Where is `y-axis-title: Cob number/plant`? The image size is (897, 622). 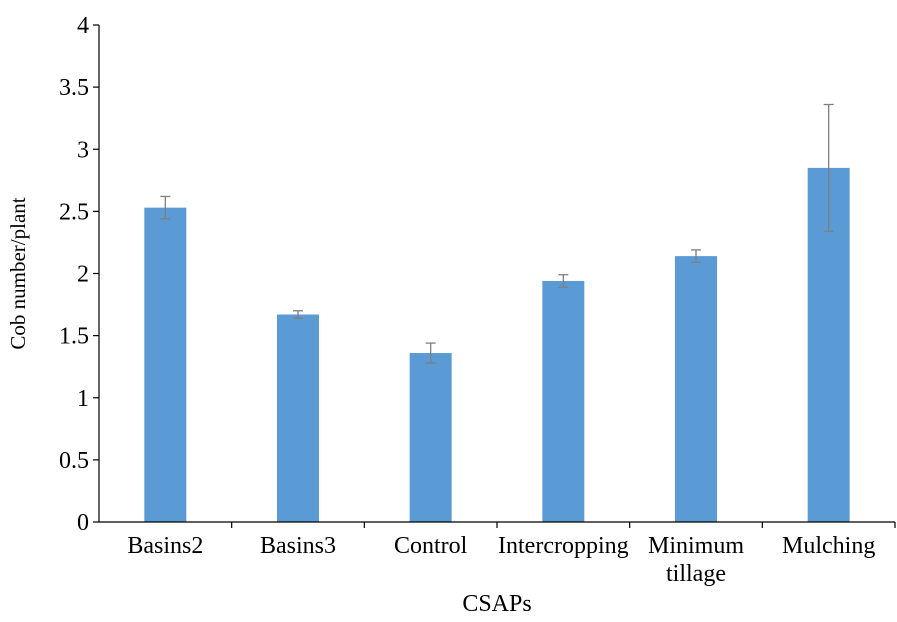 y-axis-title: Cob number/plant is located at coordinates (18, 273).